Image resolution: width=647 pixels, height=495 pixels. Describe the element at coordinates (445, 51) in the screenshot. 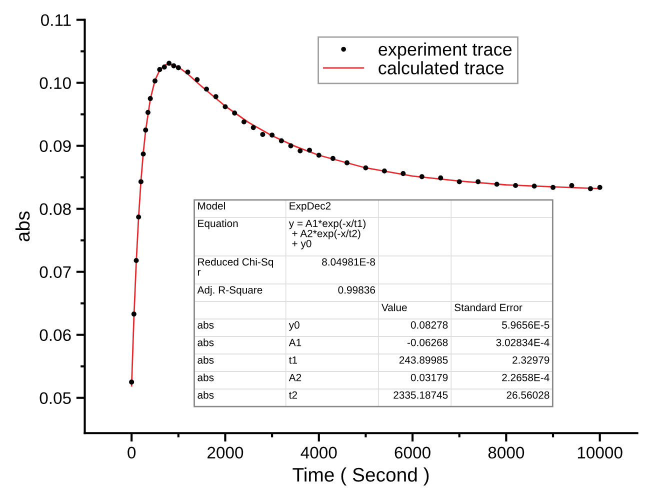

I see `legend-label: experiment trace` at that location.